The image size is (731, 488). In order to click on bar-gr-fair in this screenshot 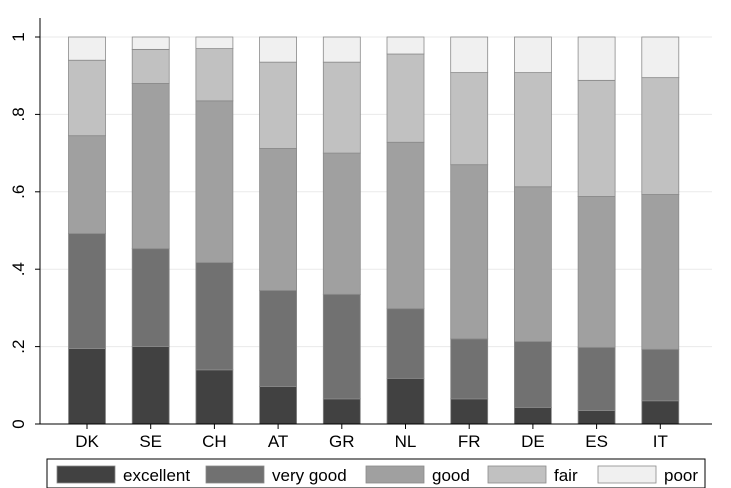, I will do `click(341, 107)`.